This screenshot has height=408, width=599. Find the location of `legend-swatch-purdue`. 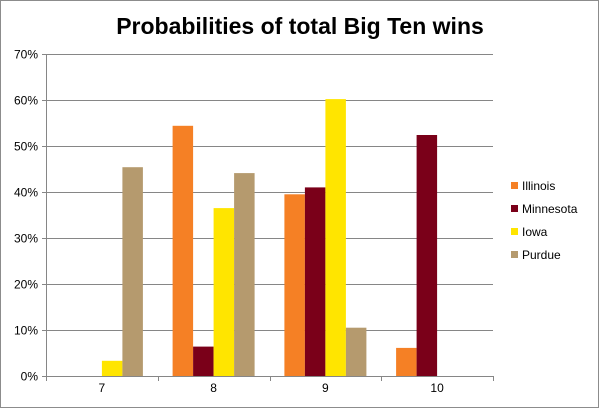

legend-swatch-purdue is located at coordinates (514, 254).